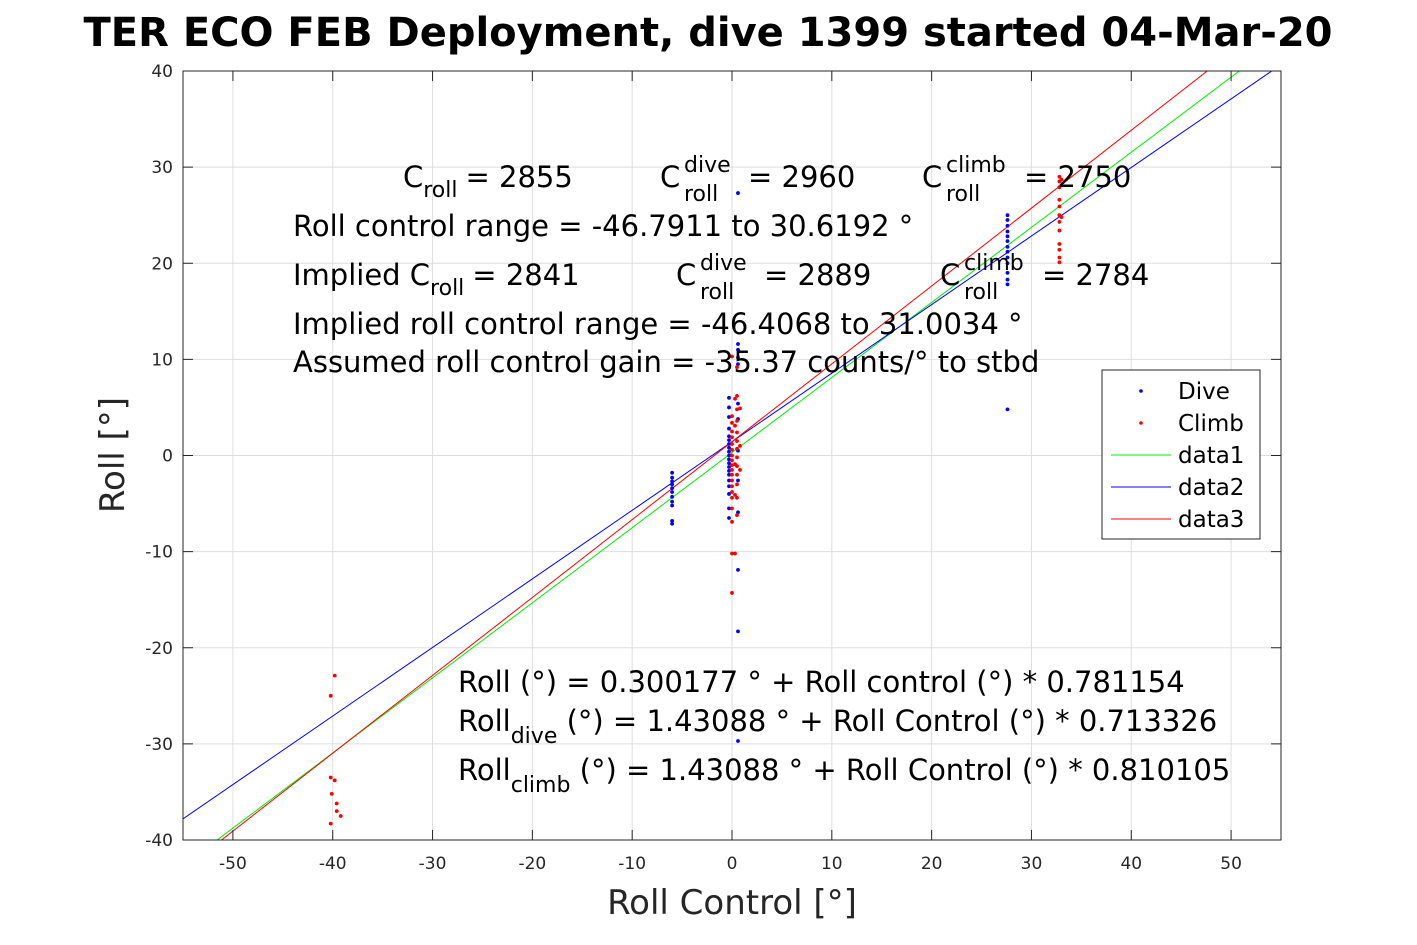 This screenshot has height=945, width=1417. What do you see at coordinates (159, 553) in the screenshot?
I see `y-tick-label: -10` at bounding box center [159, 553].